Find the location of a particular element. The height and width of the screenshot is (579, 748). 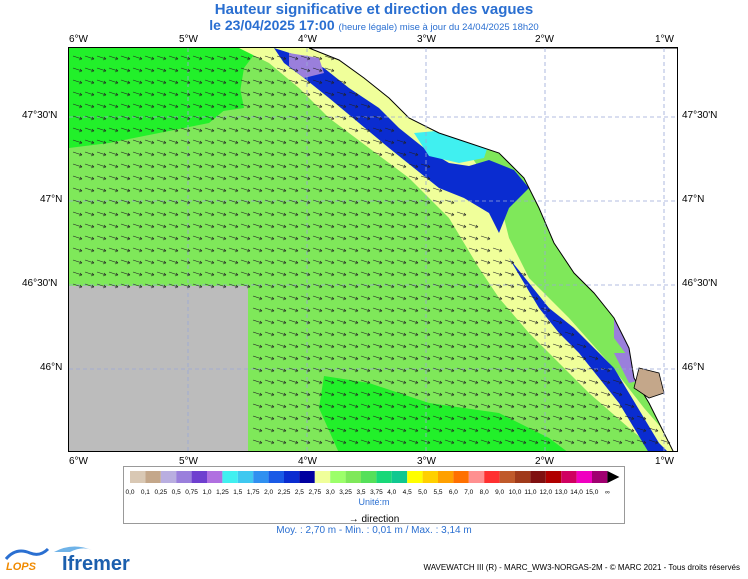

legend-tick-label: 8,0 is located at coordinates (484, 492).